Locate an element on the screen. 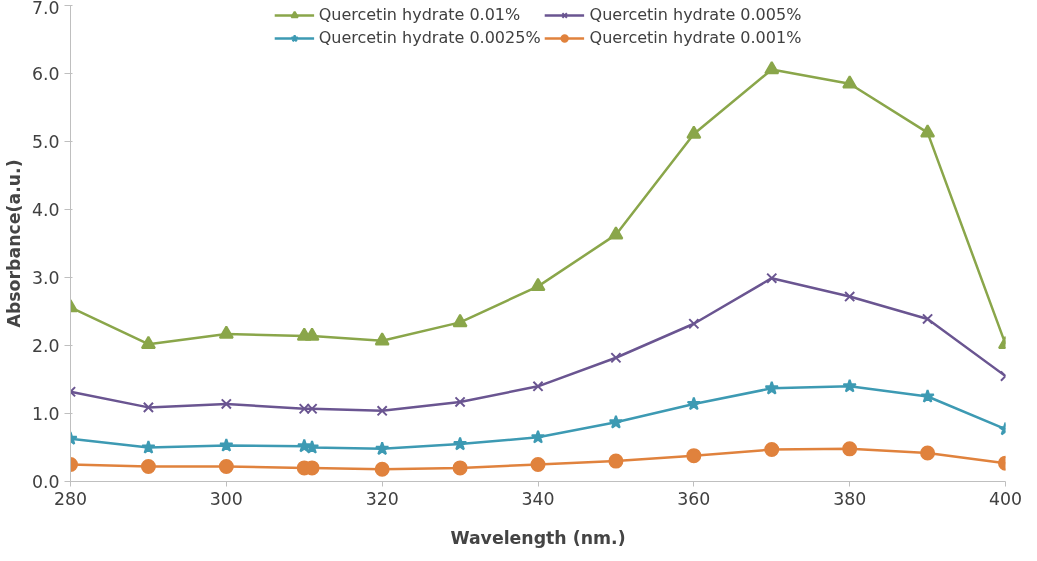  y-tick-label: 7.0 is located at coordinates (45, 9).